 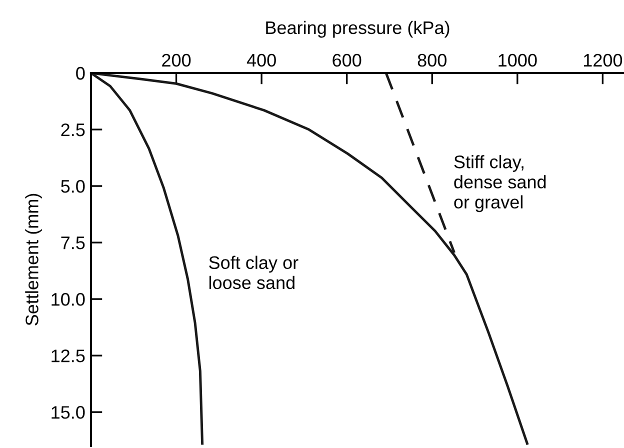 What do you see at coordinates (73, 186) in the screenshot?
I see `y-tick-label: 5.0` at bounding box center [73, 186].